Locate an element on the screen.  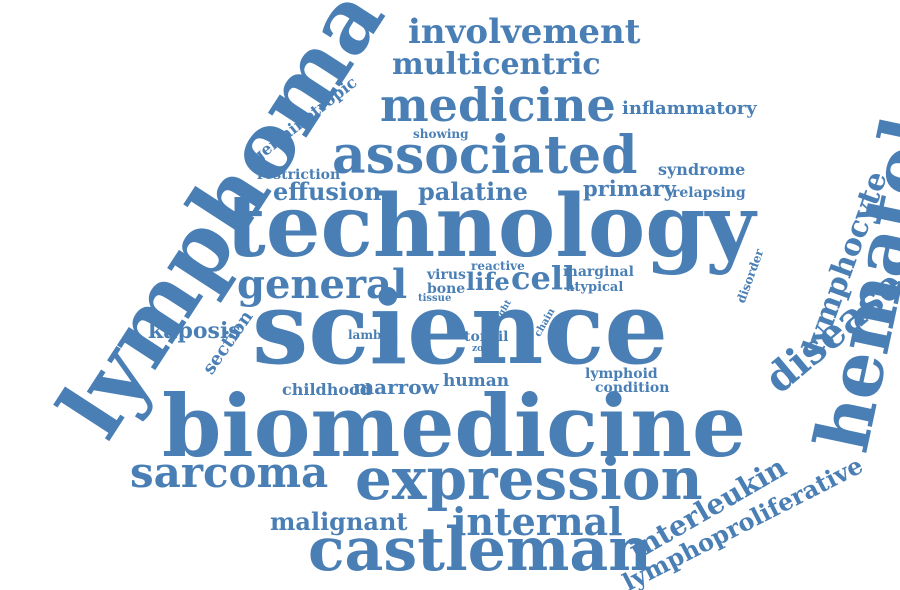
word-expression: expression is located at coordinates (529, 479).